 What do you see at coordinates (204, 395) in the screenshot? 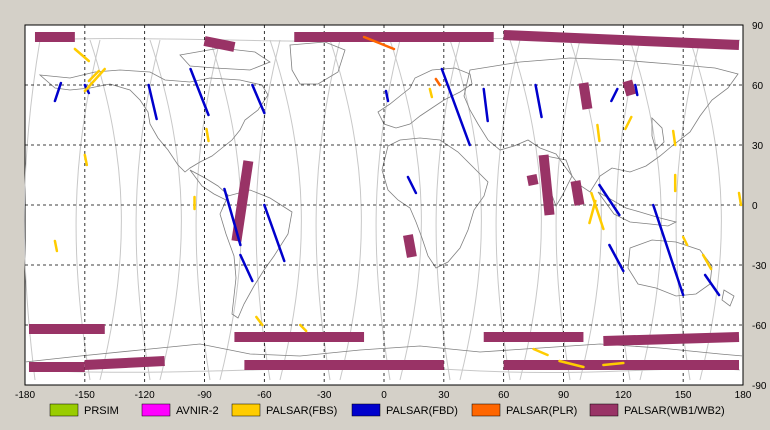
I see `x-tick-label: -90` at bounding box center [204, 395].